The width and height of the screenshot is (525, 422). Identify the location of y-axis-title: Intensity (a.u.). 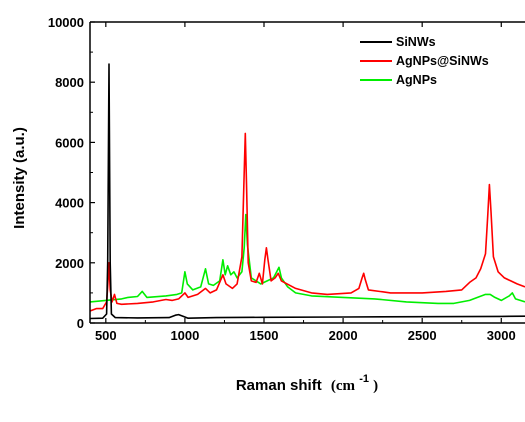
(19, 178).